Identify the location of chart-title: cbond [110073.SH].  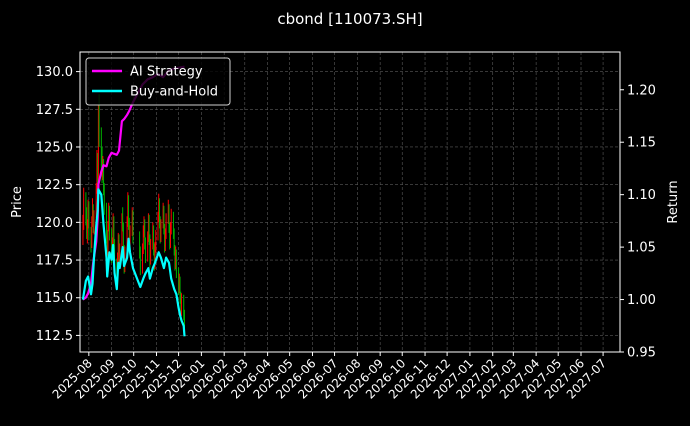
(349, 19).